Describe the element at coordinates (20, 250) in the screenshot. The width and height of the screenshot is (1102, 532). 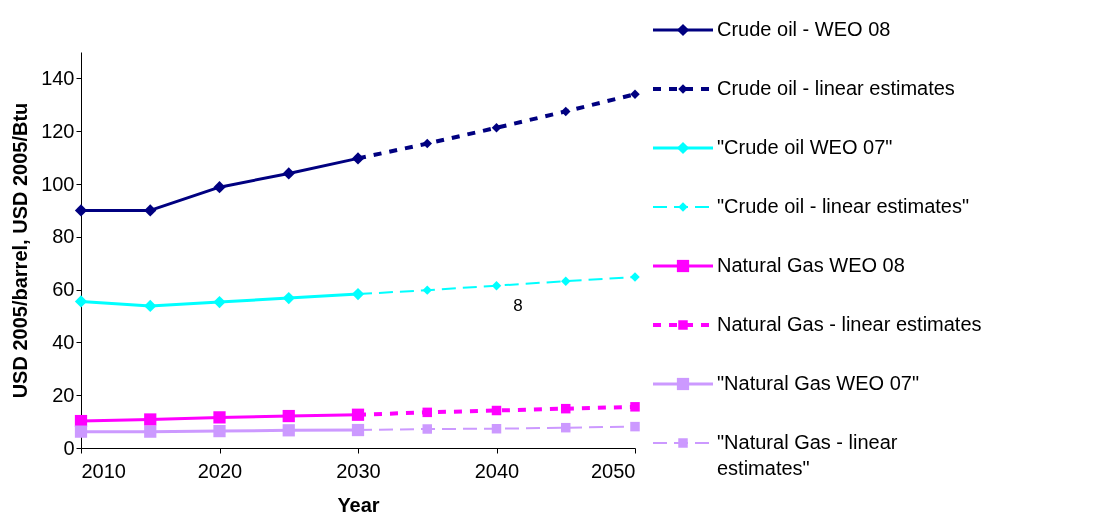
I see `y-axis-title: USD 2005/barrel, USD 2005/Btu` at that location.